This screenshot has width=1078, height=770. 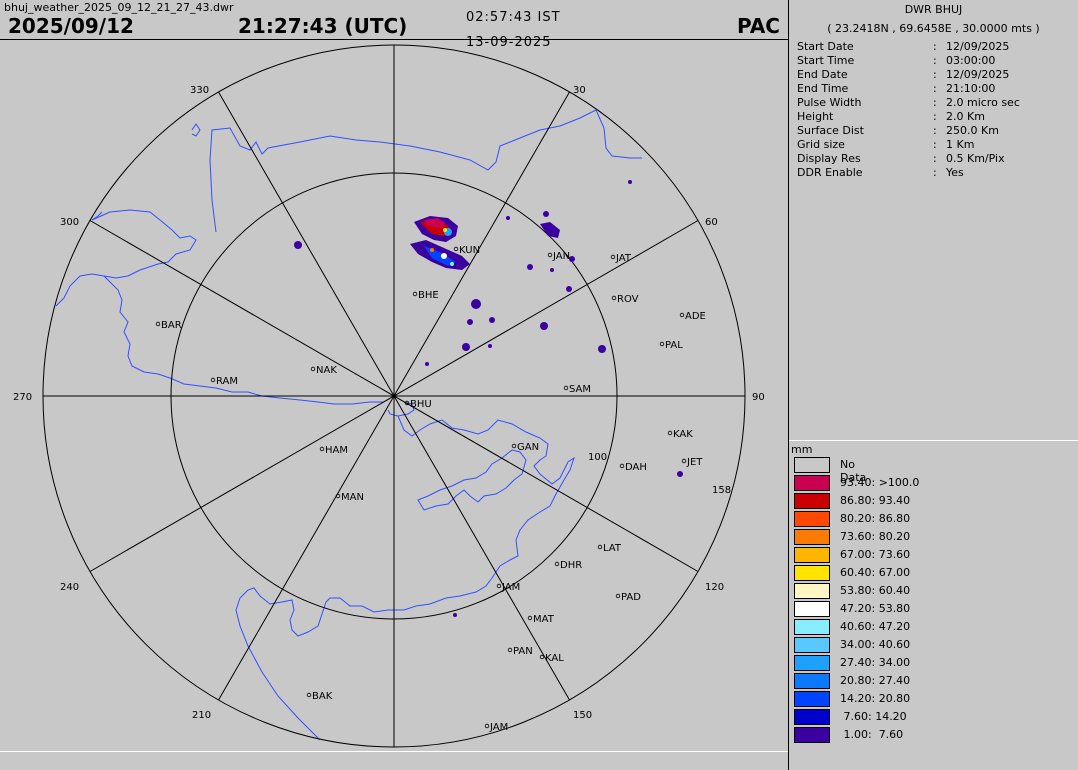 I want to click on station-label: JAN, so click(x=561, y=256).